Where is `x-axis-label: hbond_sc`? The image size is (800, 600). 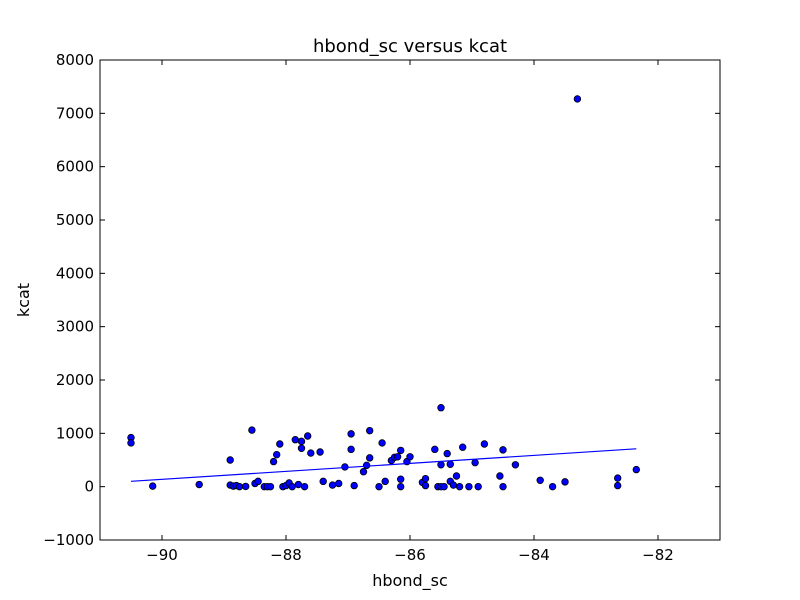
x-axis-label: hbond_sc is located at coordinates (410, 581).